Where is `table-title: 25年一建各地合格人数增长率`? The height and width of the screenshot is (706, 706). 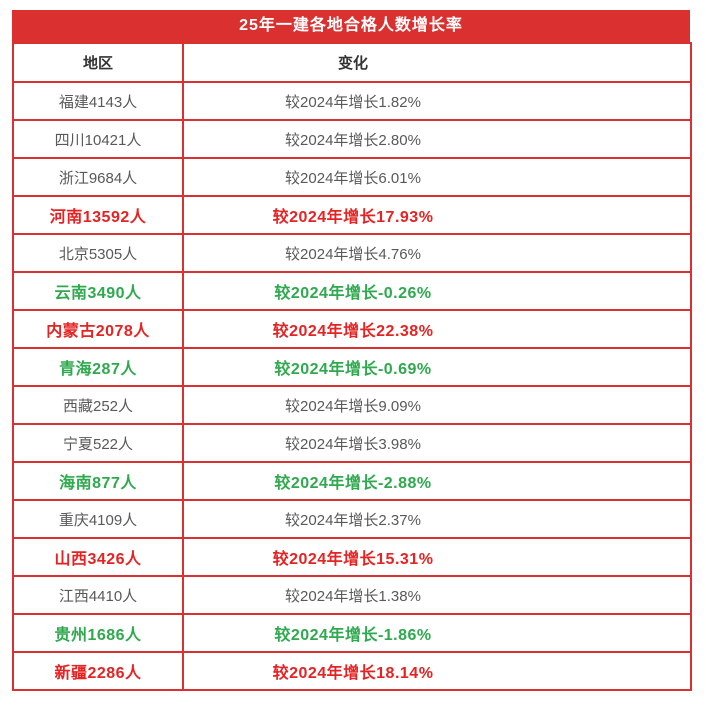
table-title: 25年一建各地合格人数增长率 is located at coordinates (351, 26).